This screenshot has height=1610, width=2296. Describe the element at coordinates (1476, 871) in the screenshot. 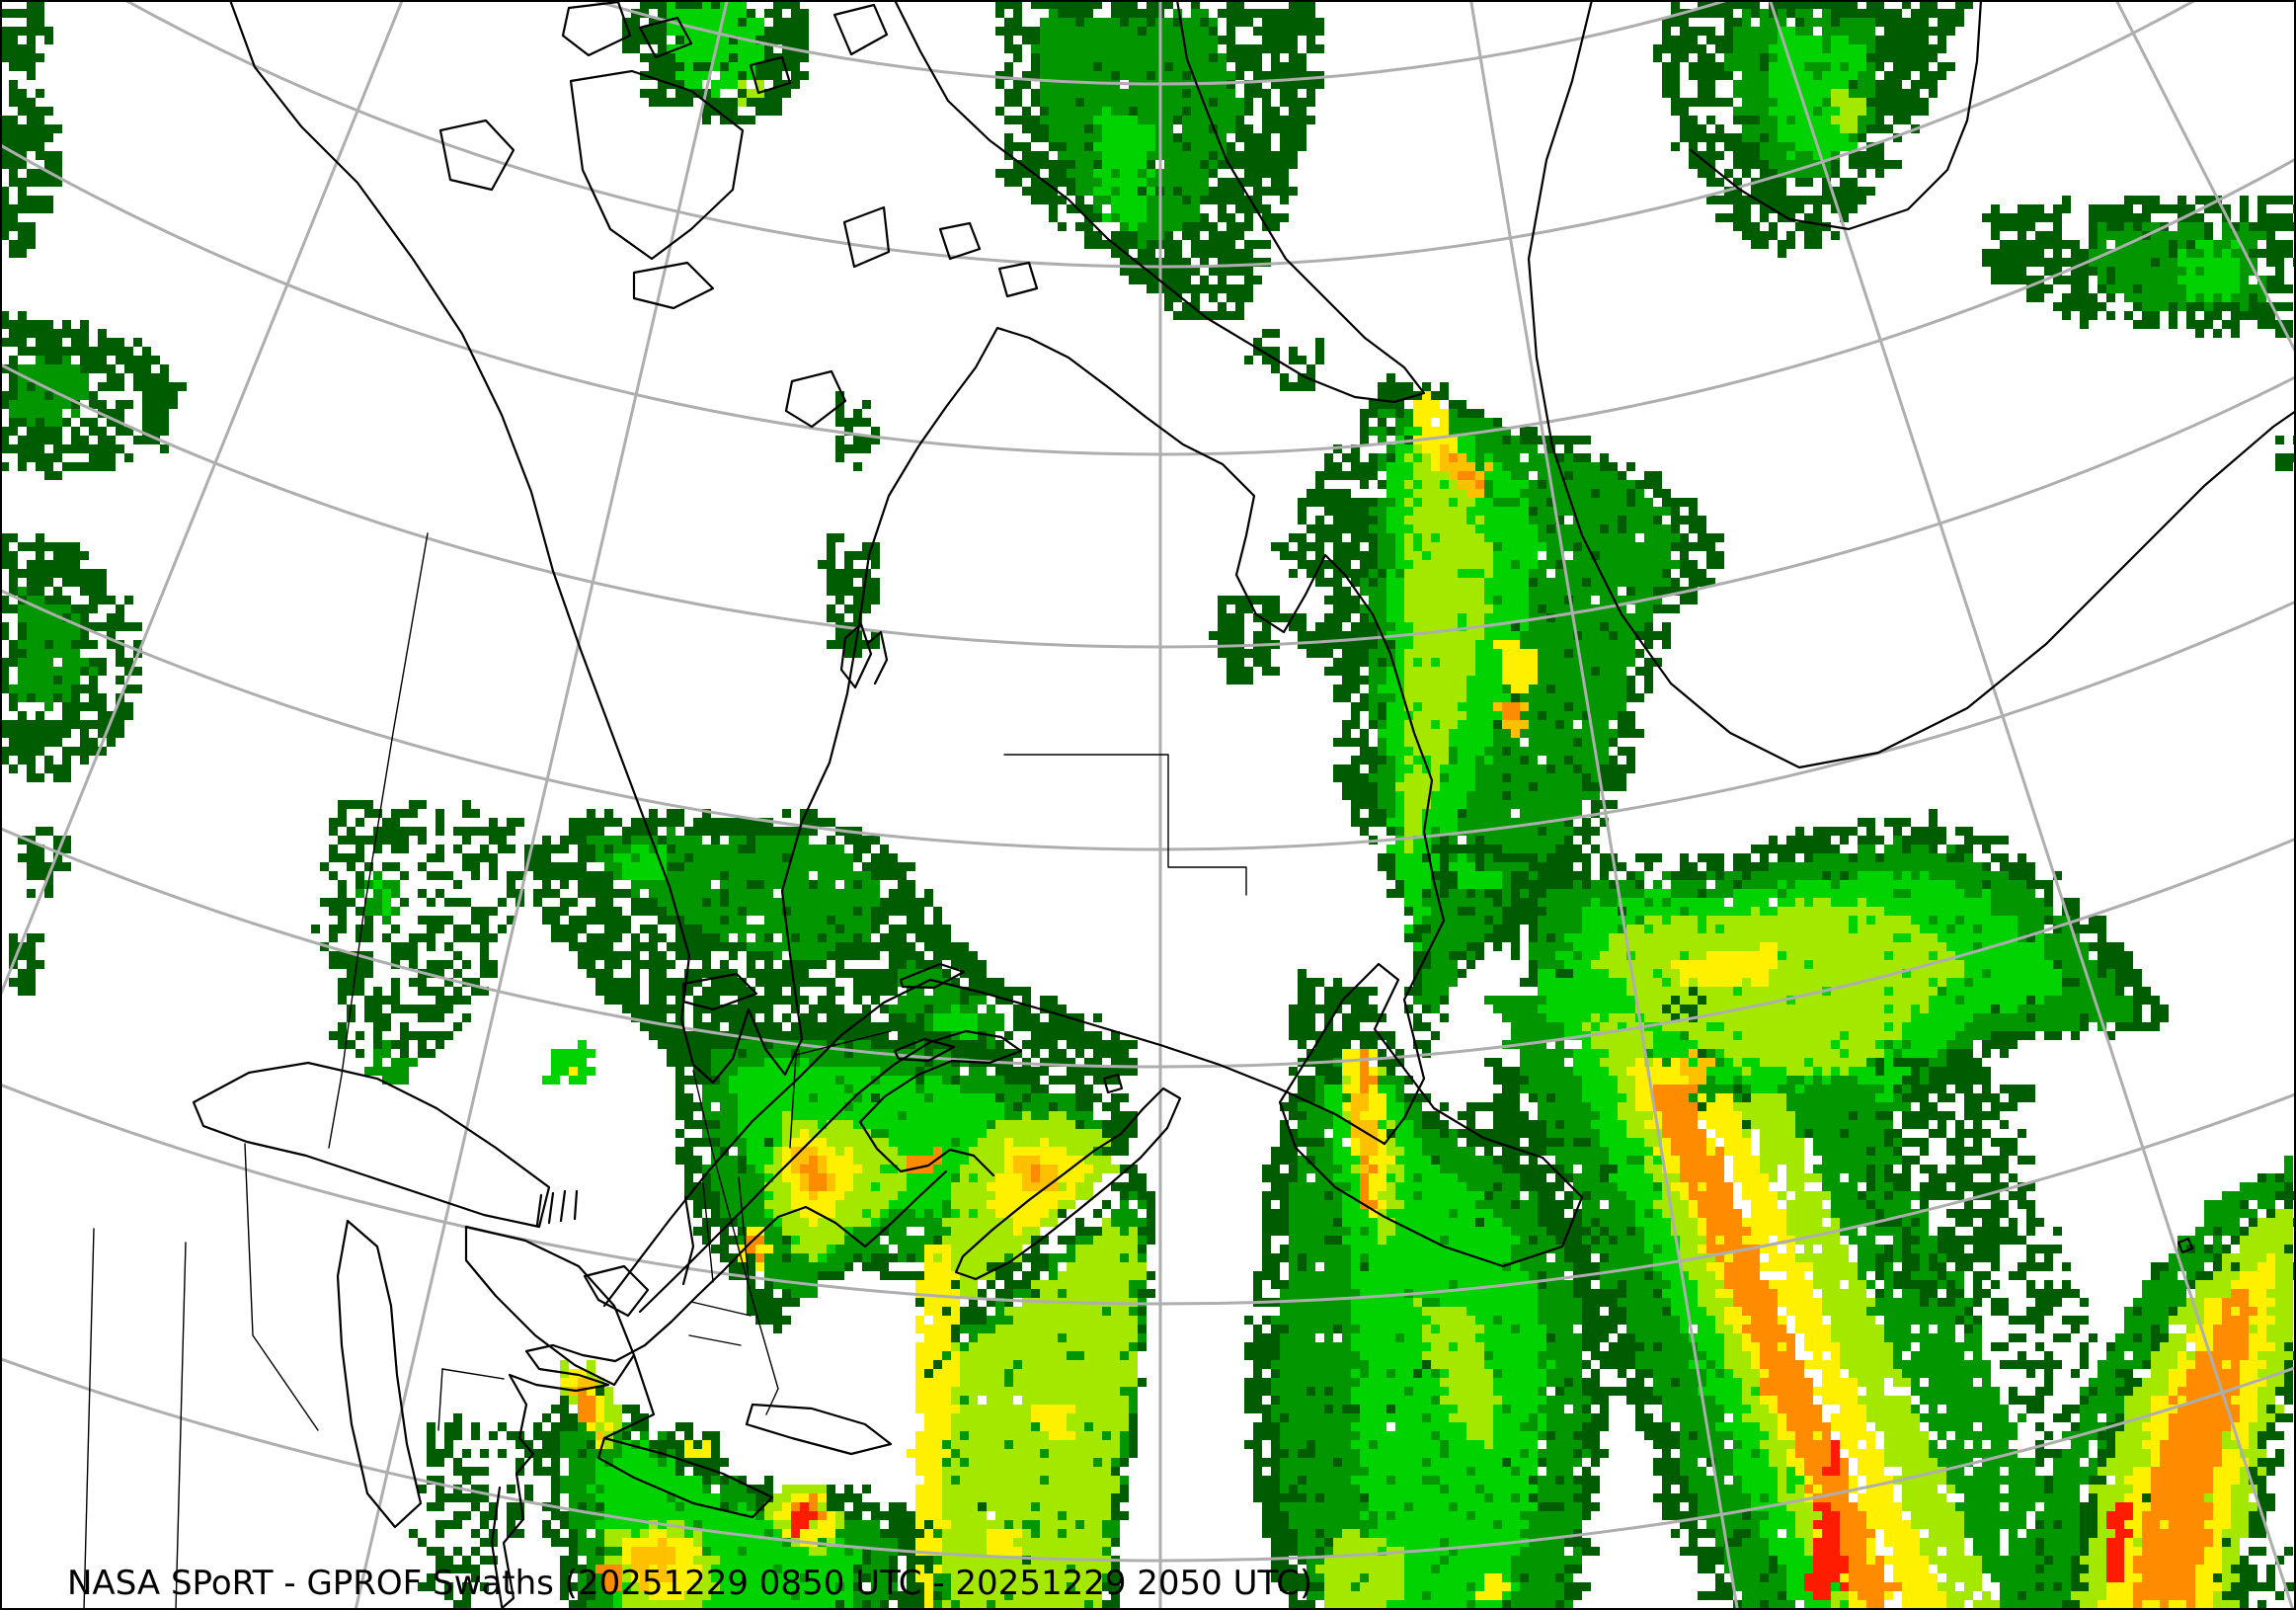

I see `swath-connector-band-moderate` at that location.